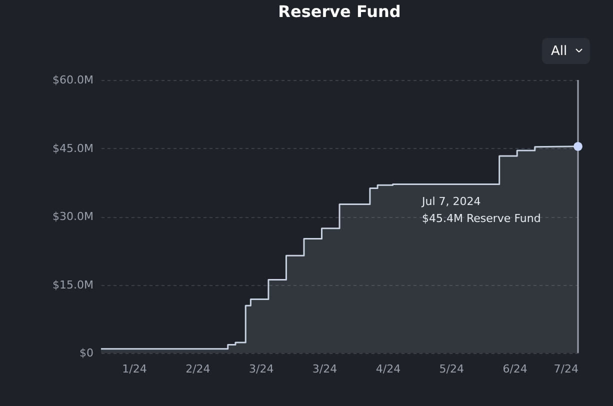 The image size is (613, 406). Describe the element at coordinates (73, 148) in the screenshot. I see `y-tick-label: $45.0M` at that location.